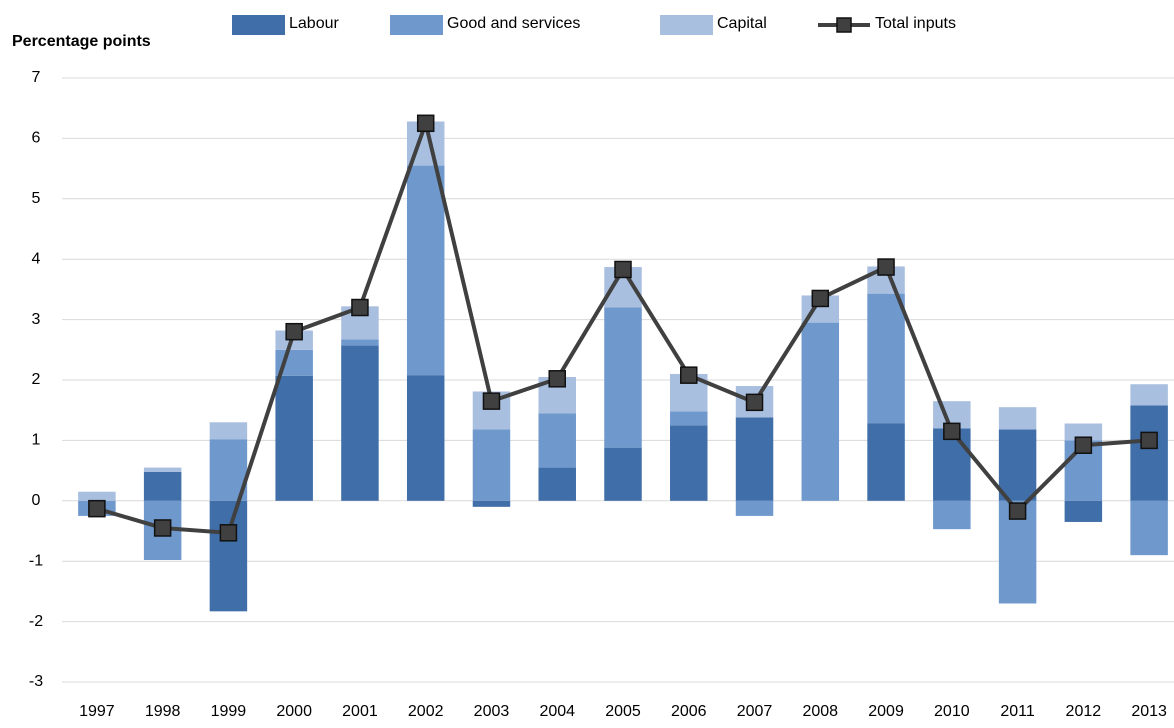 Image resolution: width=1174 pixels, height=728 pixels. What do you see at coordinates (36, 621) in the screenshot?
I see `y-tick-label: -2` at bounding box center [36, 621].